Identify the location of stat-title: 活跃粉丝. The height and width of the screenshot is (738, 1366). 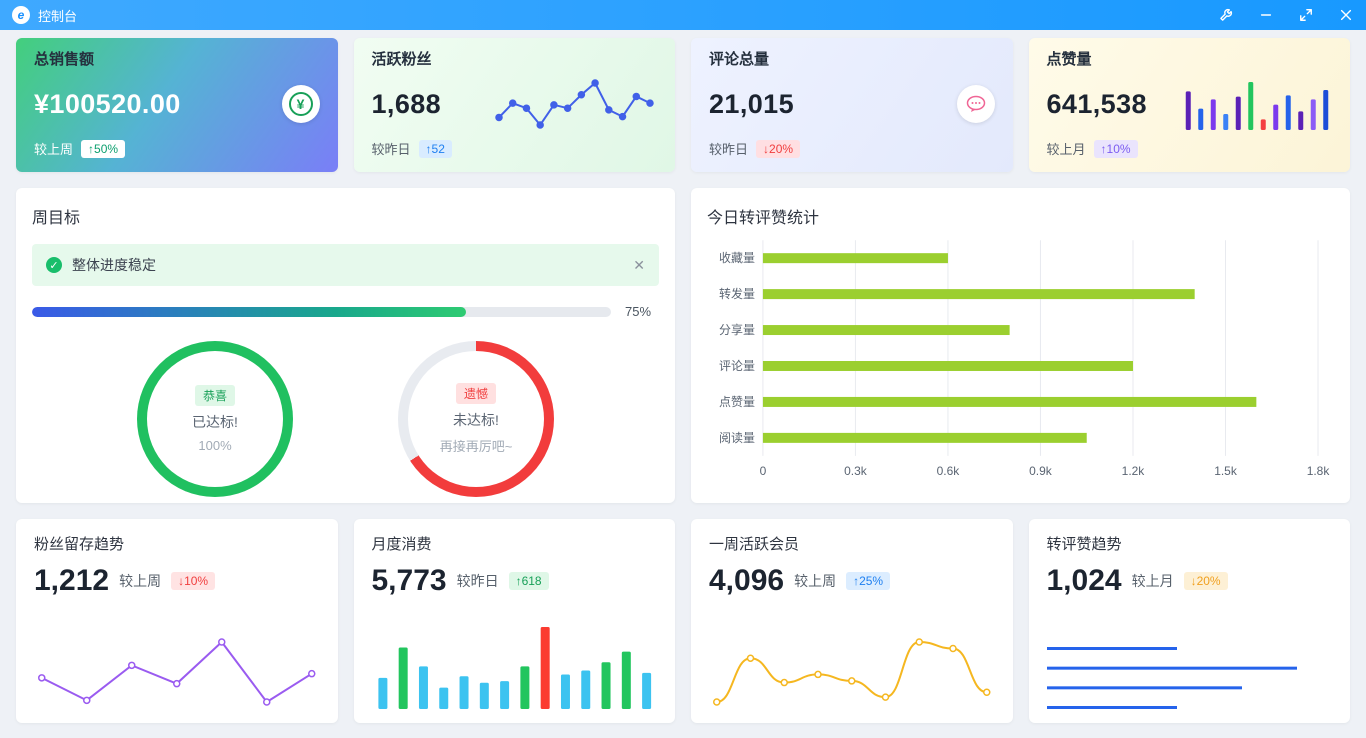
(401, 59).